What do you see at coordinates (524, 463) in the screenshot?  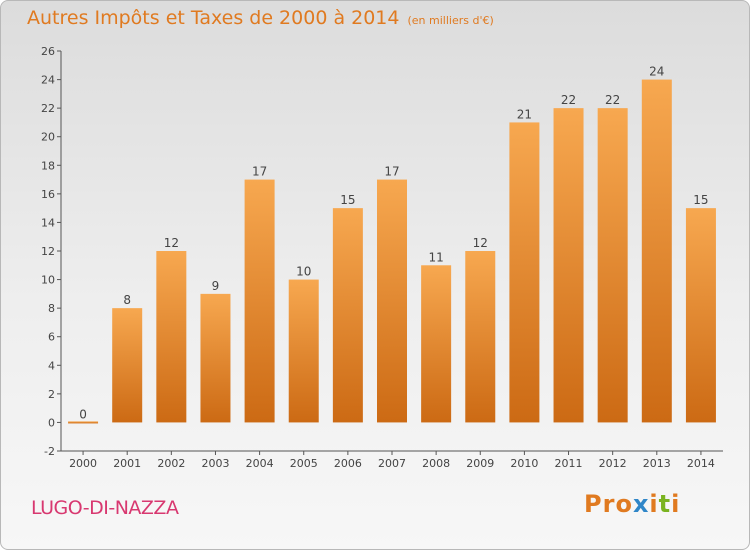 I see `x-tick-label: 2010` at bounding box center [524, 463].